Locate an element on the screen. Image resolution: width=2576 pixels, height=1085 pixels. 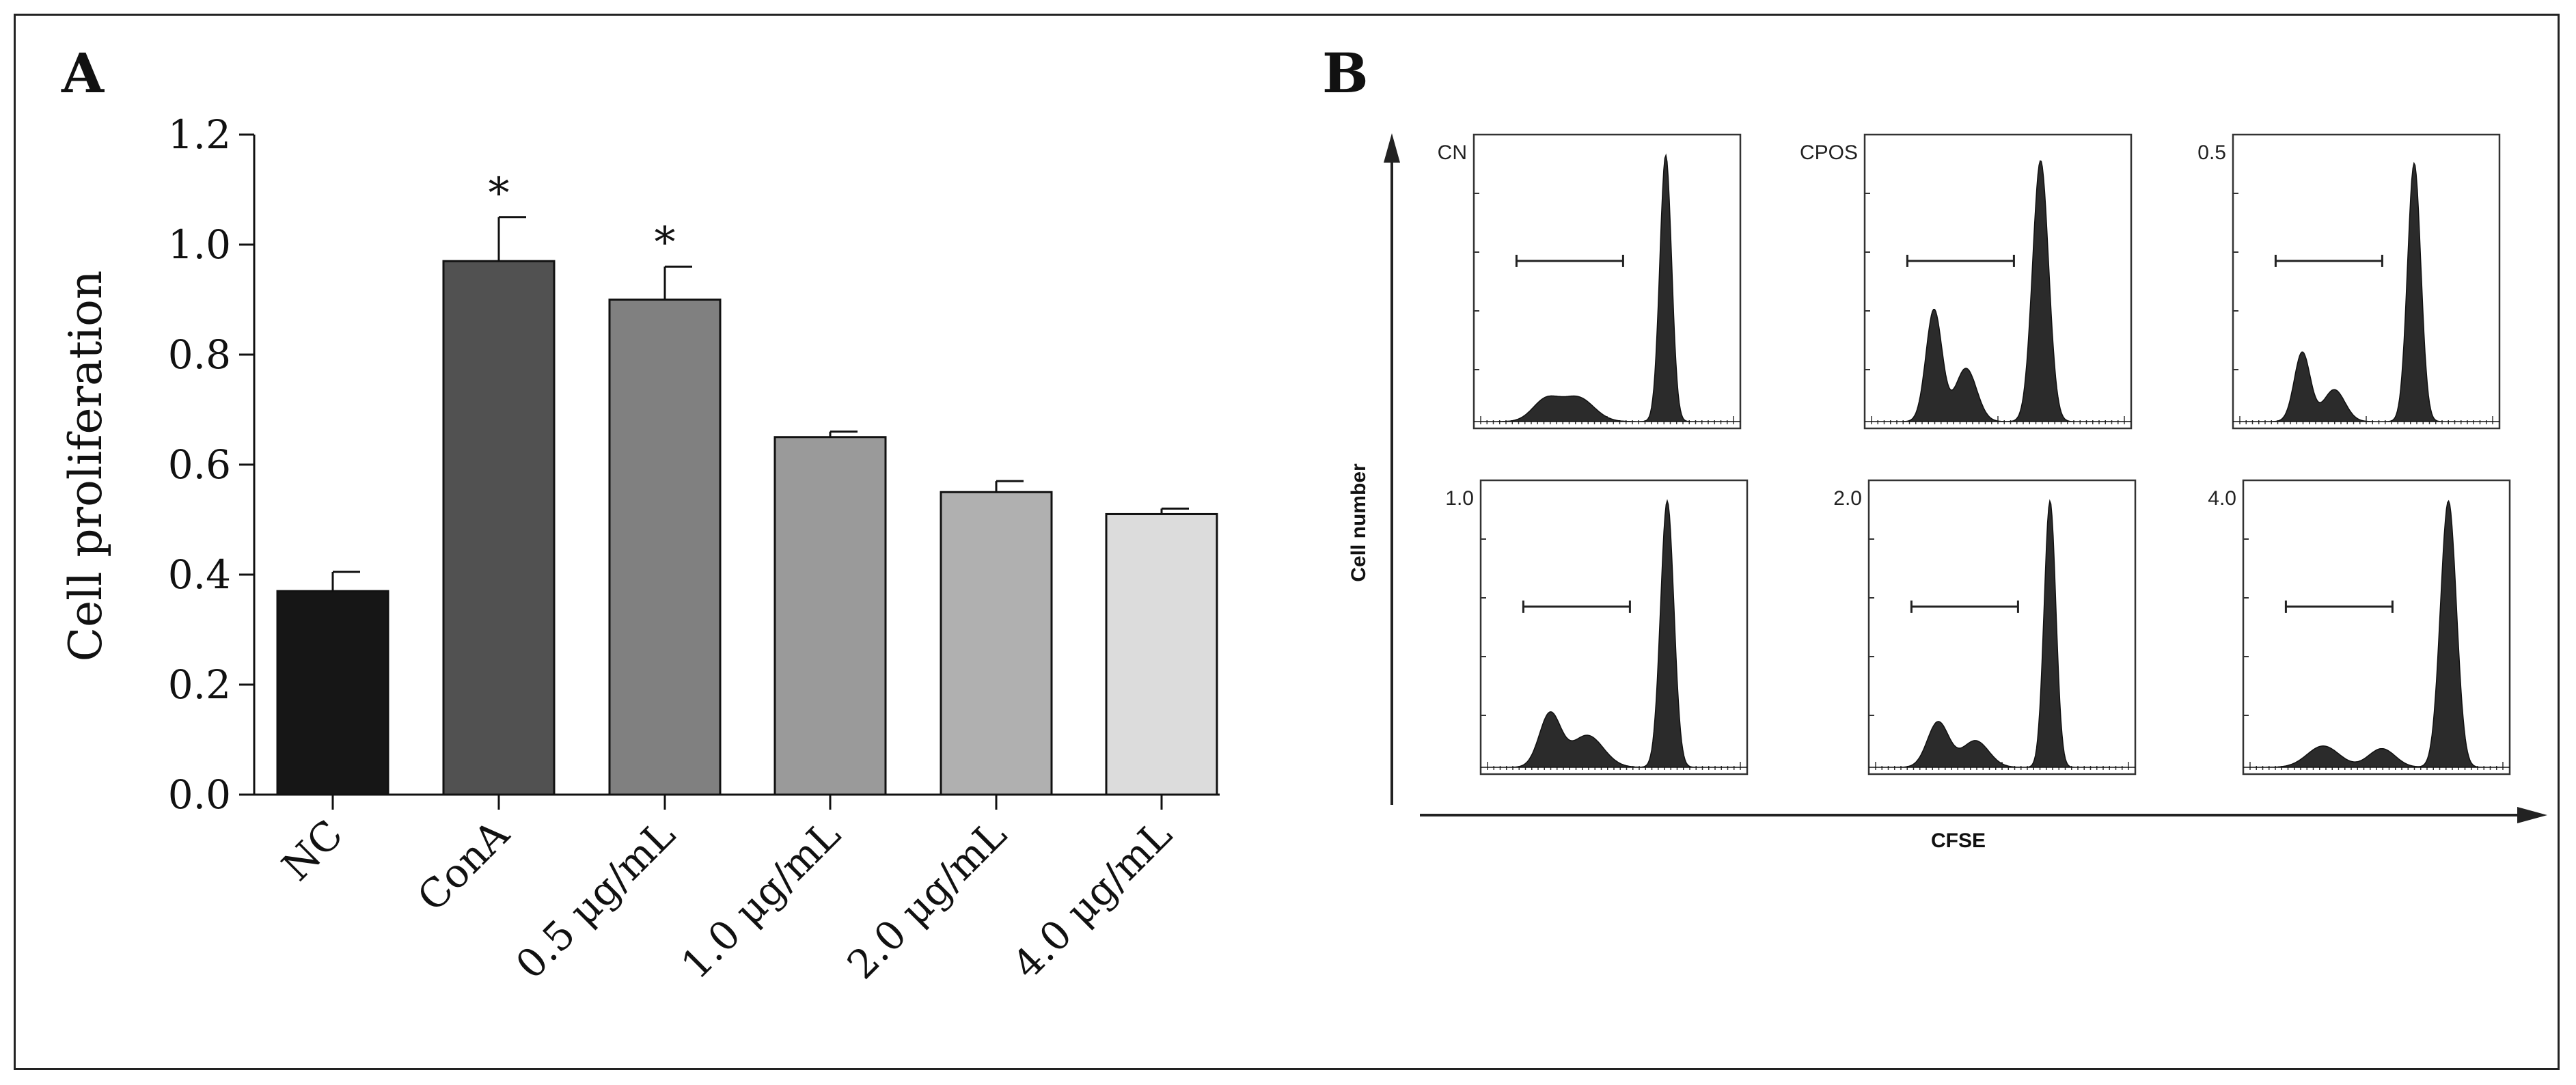
x-tick-label: 4.0 μg/mL is located at coordinates (1092, 899).